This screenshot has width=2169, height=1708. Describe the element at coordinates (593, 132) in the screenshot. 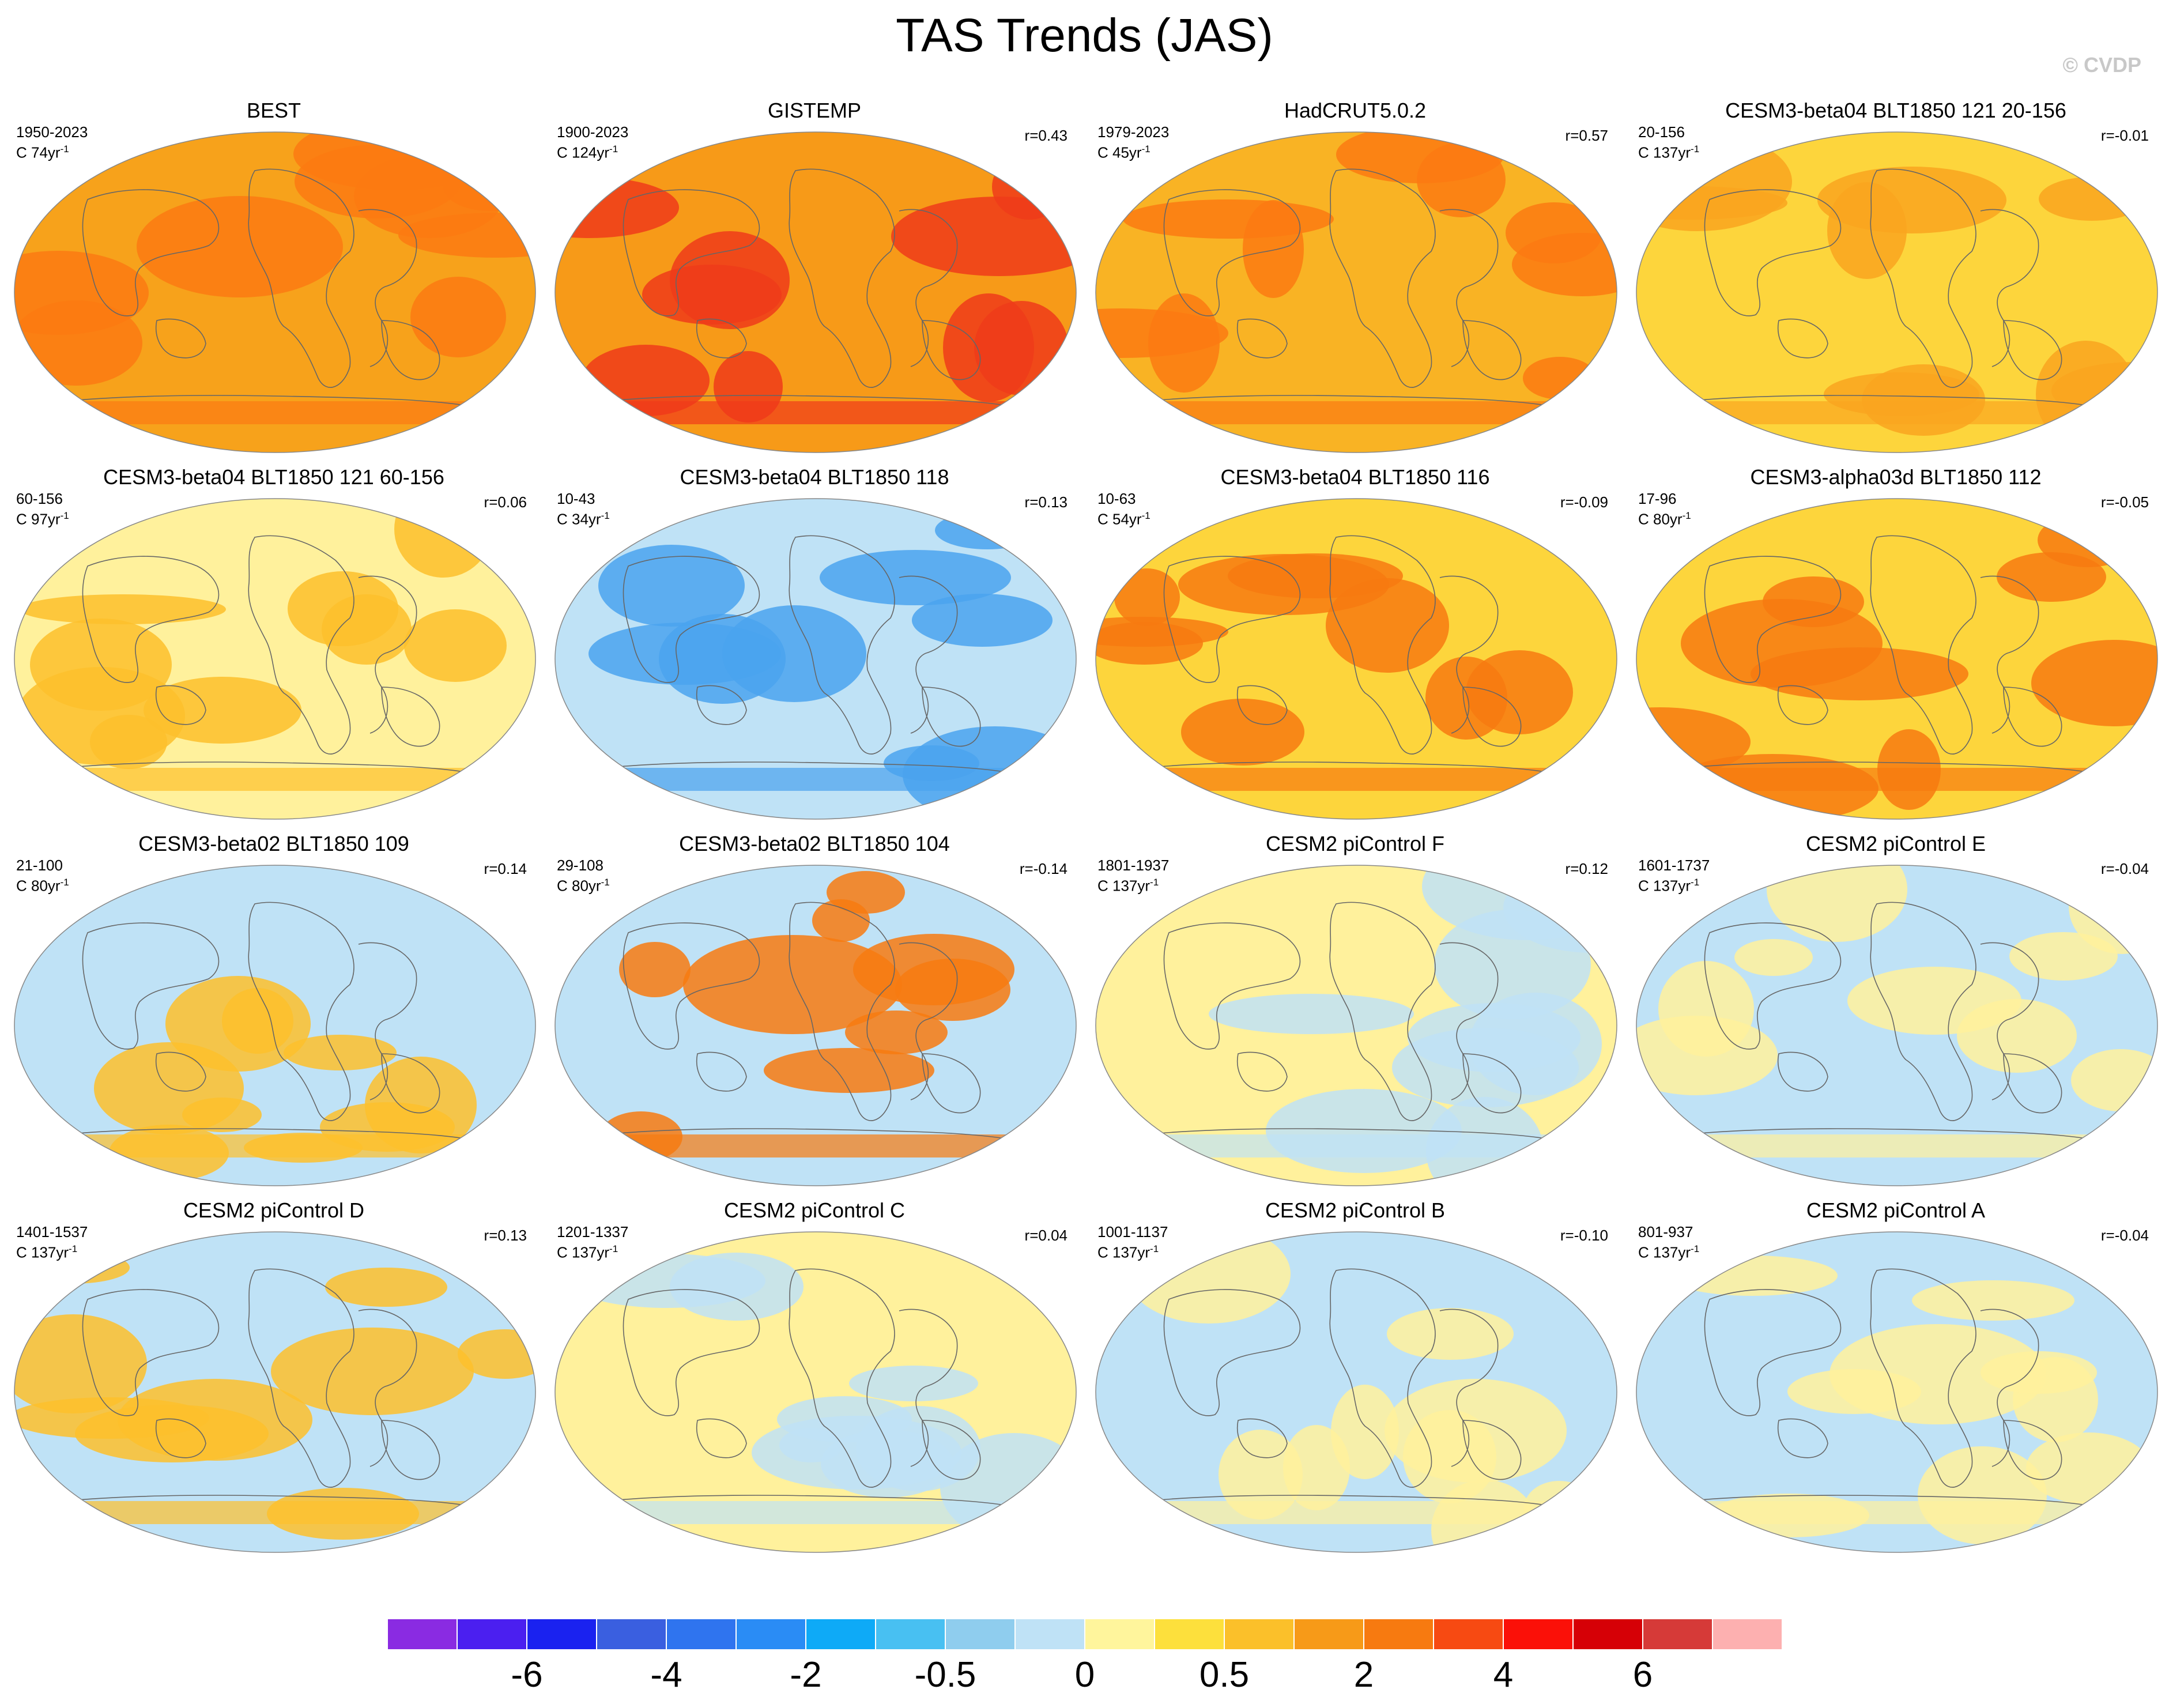

I see `panel-period: 1900-2023` at that location.